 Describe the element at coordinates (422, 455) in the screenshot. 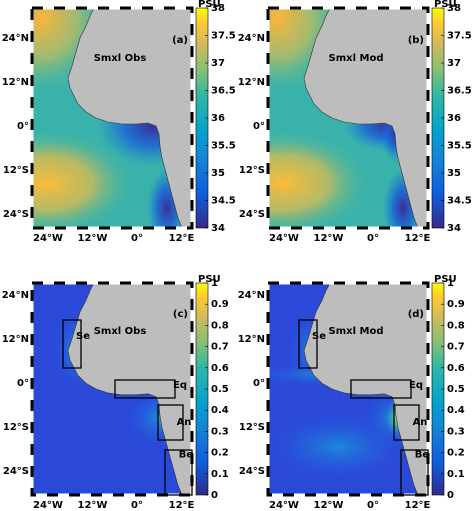

I see `region-label: Be` at that location.